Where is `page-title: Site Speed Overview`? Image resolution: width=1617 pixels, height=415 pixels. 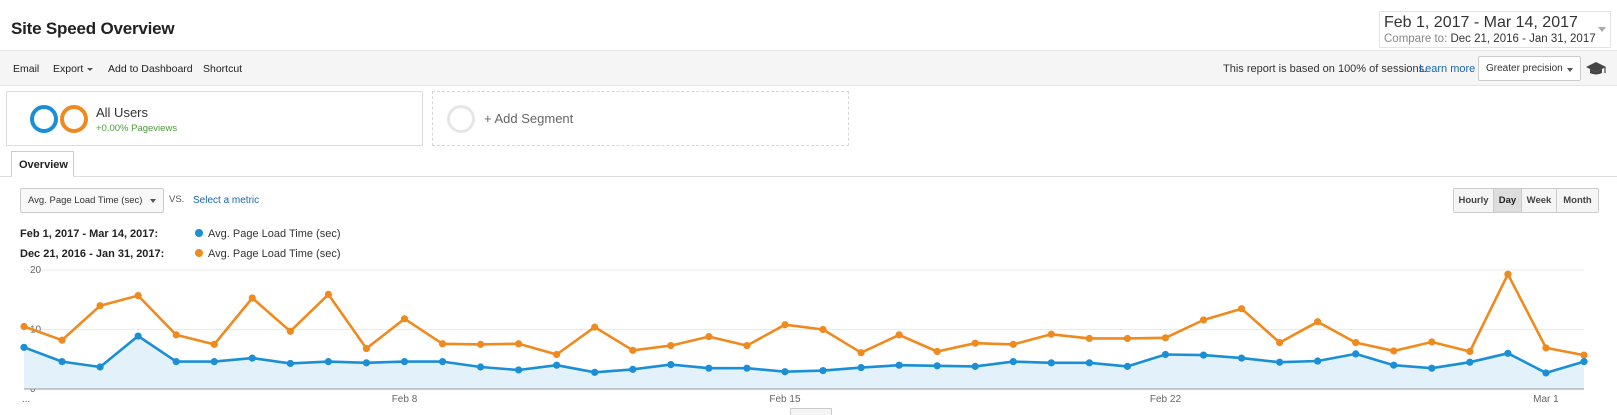
page-title: Site Speed Overview is located at coordinates (93, 28).